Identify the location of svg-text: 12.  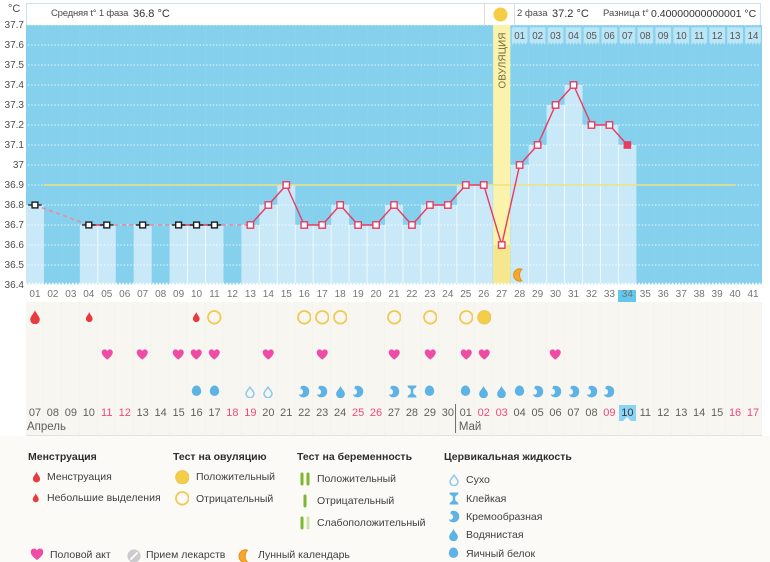
(717, 36).